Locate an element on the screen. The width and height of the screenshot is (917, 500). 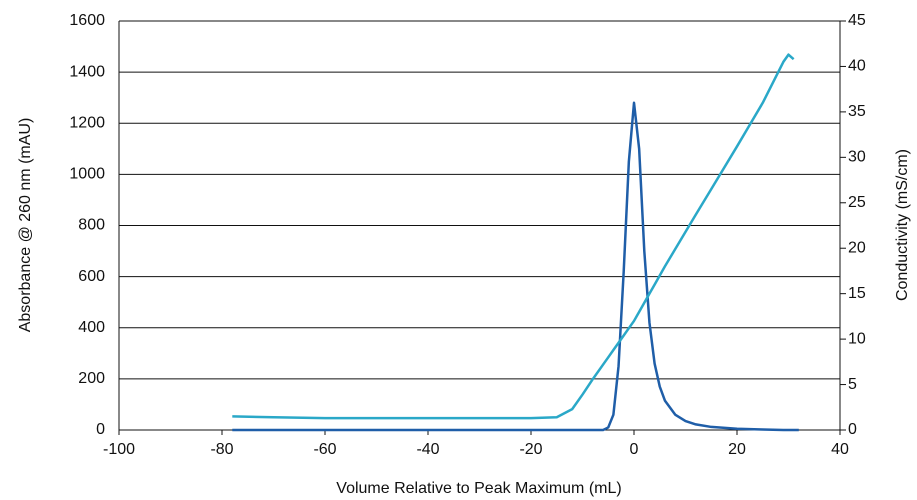
y-tick-label: 200 is located at coordinates (91, 378).